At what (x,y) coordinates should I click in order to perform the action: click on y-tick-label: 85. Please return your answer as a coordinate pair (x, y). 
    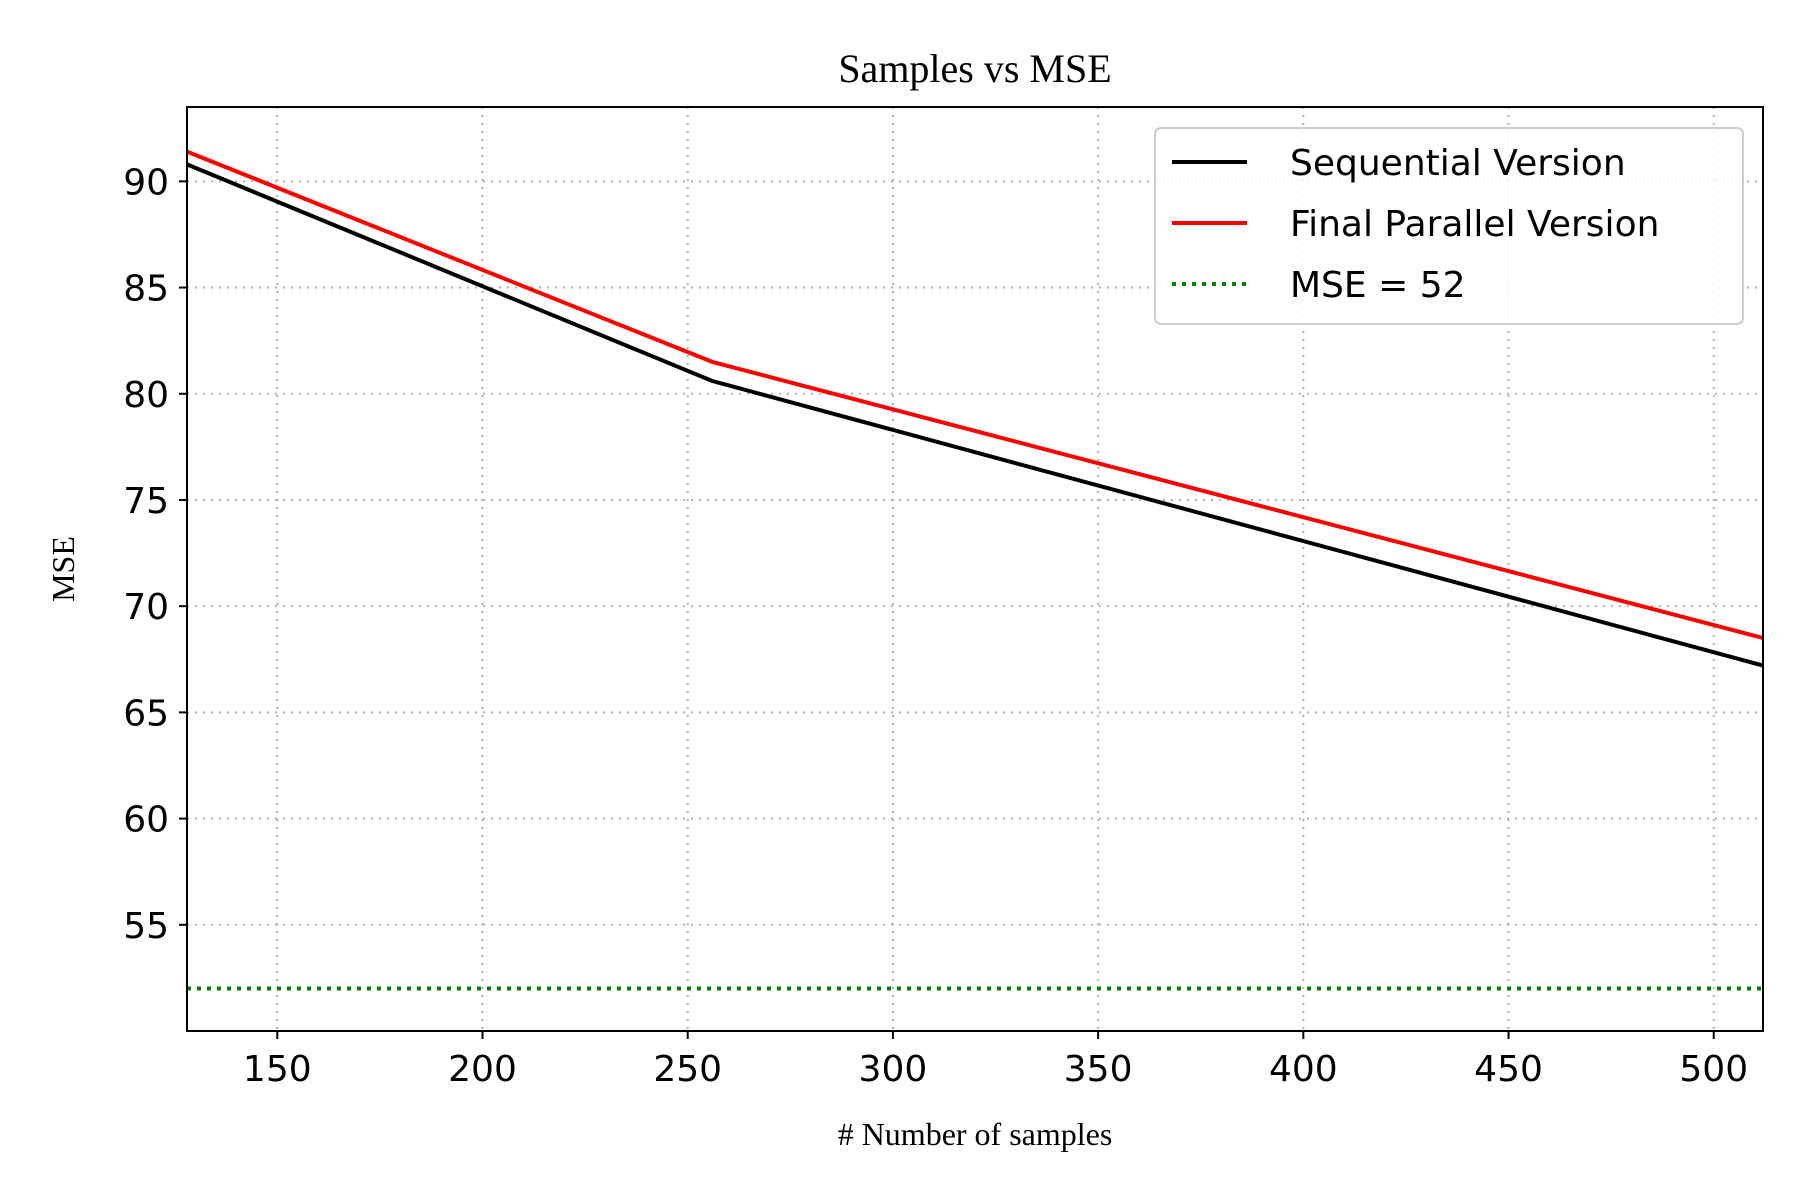
    Looking at the image, I should click on (146, 289).